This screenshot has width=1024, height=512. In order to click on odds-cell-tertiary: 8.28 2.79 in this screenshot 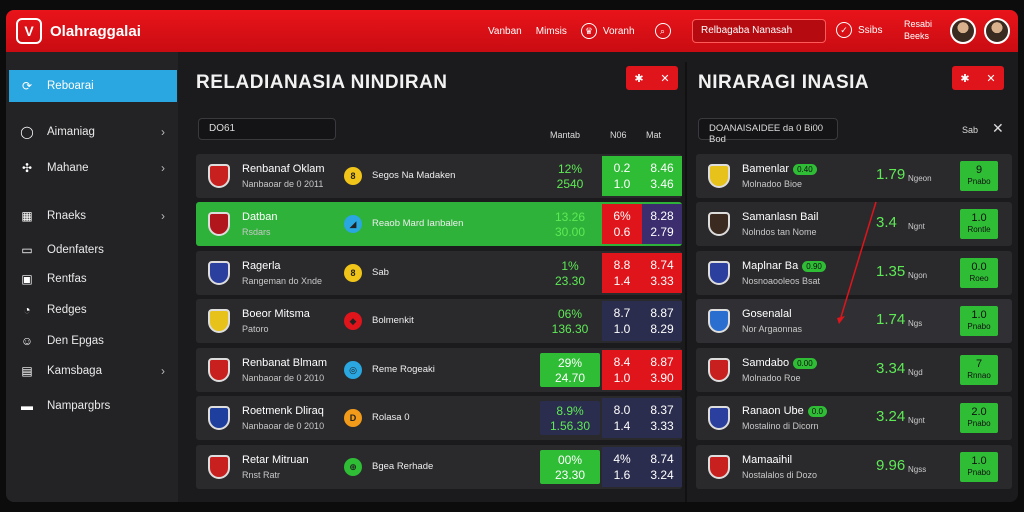, I will do `click(662, 224)`.